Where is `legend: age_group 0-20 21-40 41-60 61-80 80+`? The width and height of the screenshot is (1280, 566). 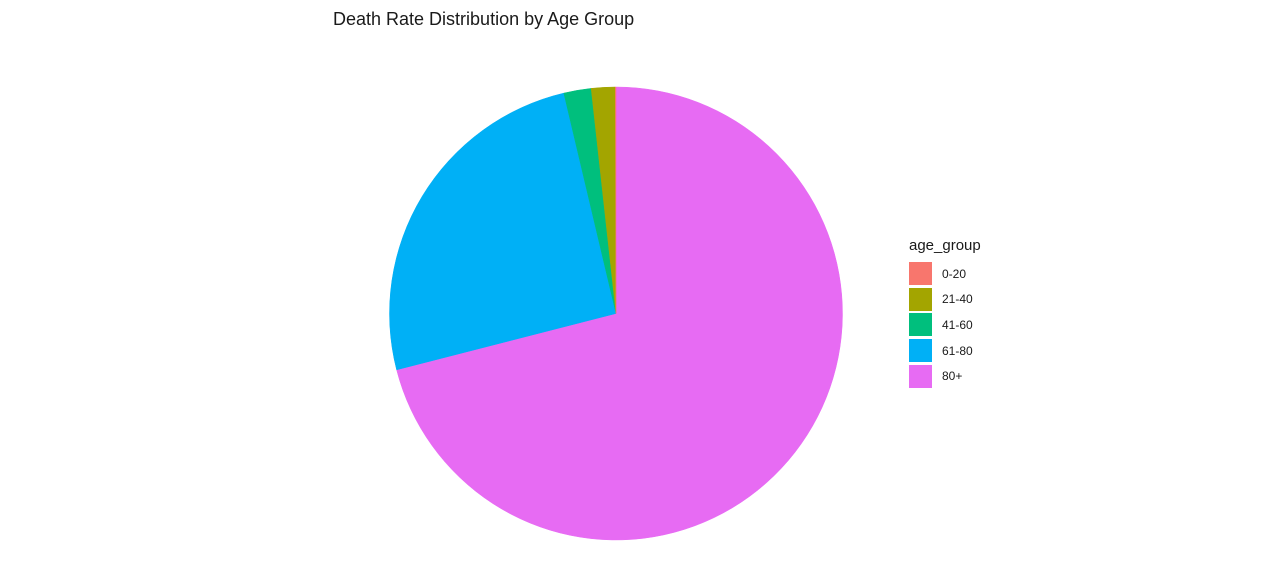 legend: age_group 0-20 21-40 41-60 61-80 80+ is located at coordinates (945, 313).